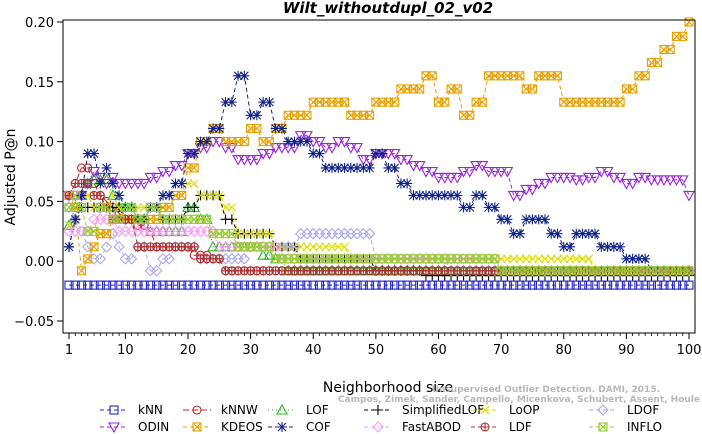 The image size is (702, 434). I want to click on legend-label-LDF: LDF, so click(520, 427).